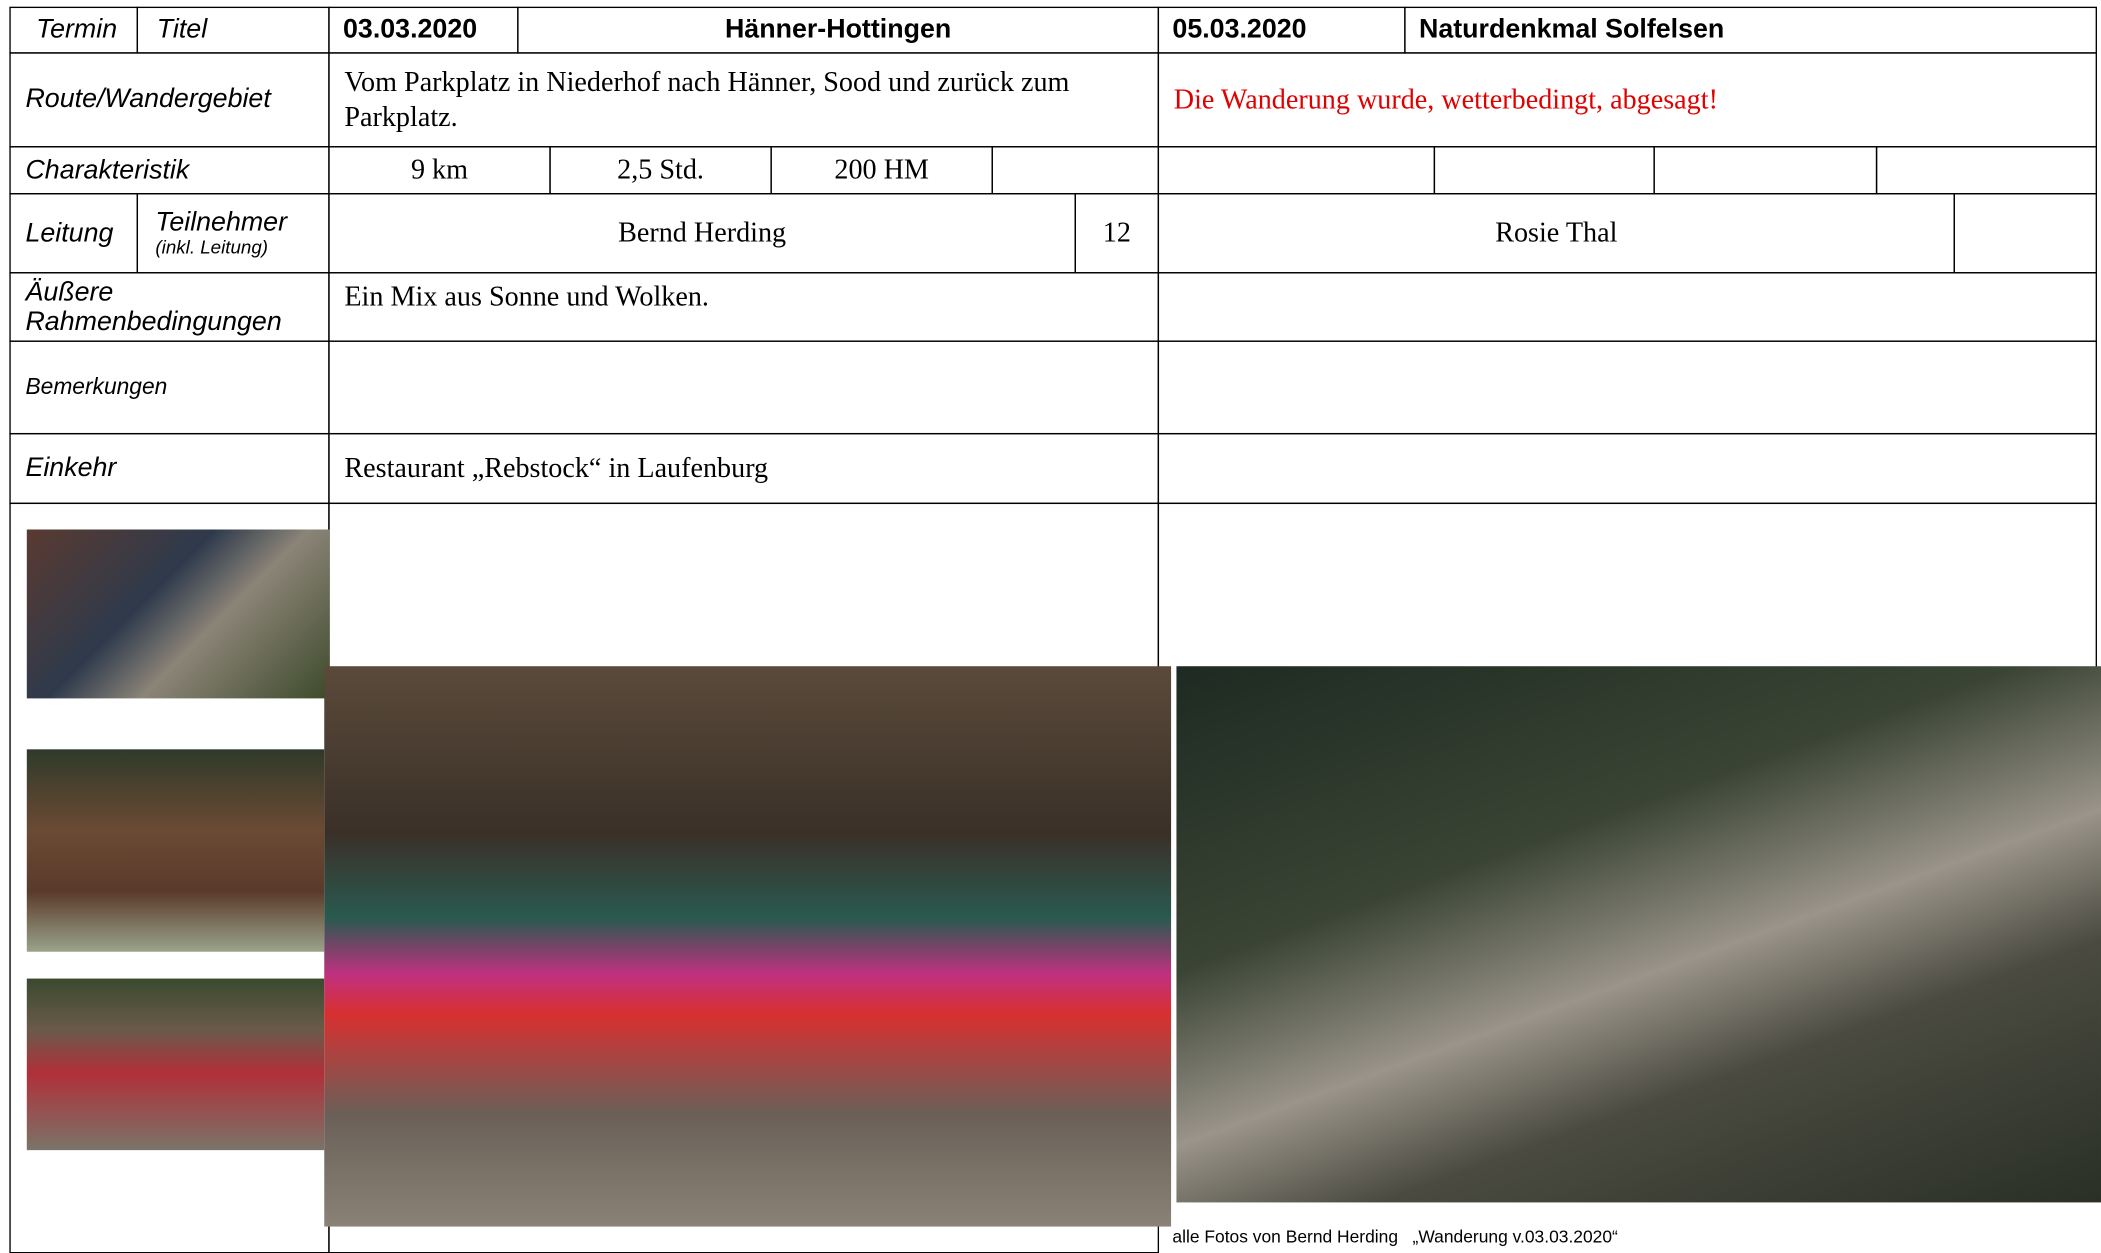  Describe the element at coordinates (169, 170) in the screenshot. I see `row-label: Charakteristik` at that location.